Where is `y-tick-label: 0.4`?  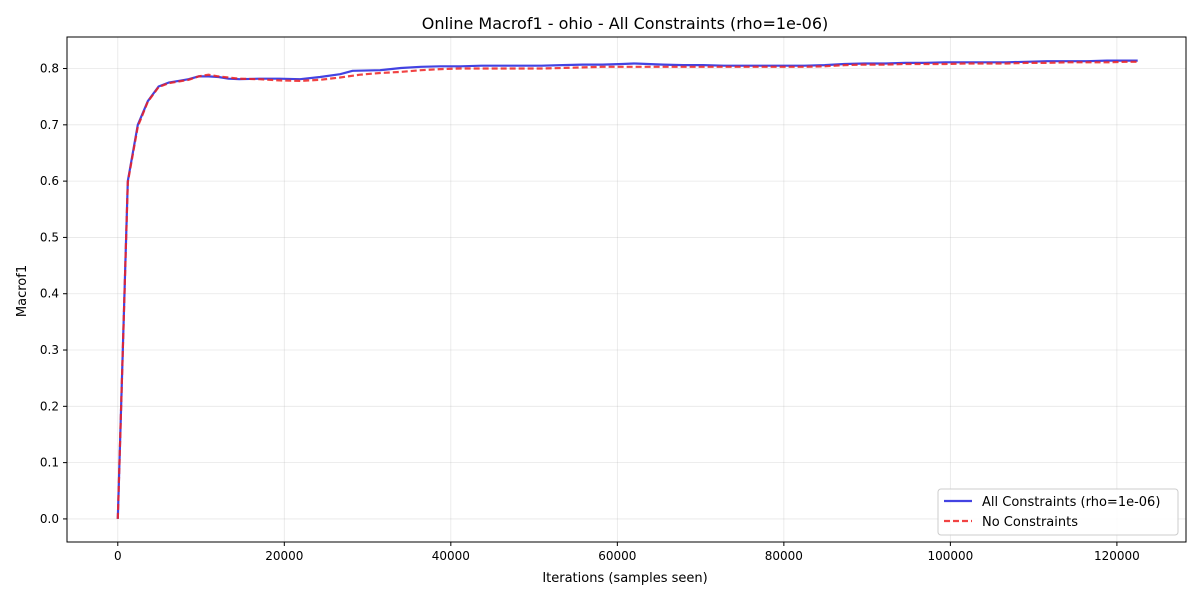 y-tick-label: 0.4 is located at coordinates (49, 294).